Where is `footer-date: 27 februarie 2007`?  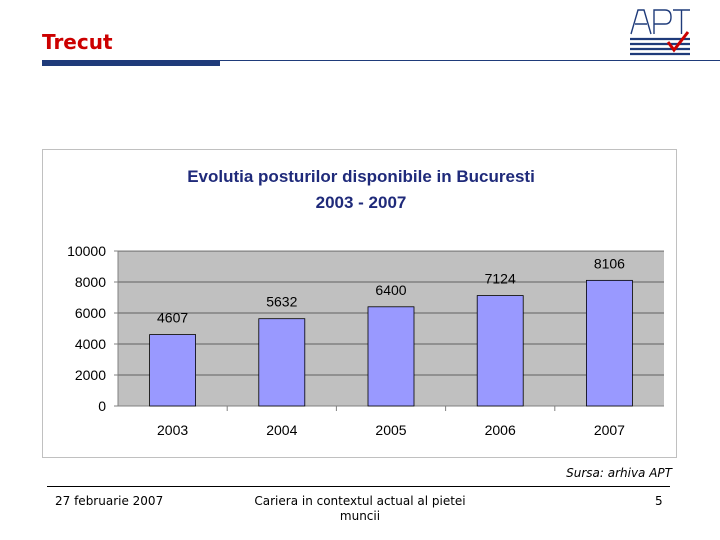 footer-date: 27 februarie 2007 is located at coordinates (109, 501).